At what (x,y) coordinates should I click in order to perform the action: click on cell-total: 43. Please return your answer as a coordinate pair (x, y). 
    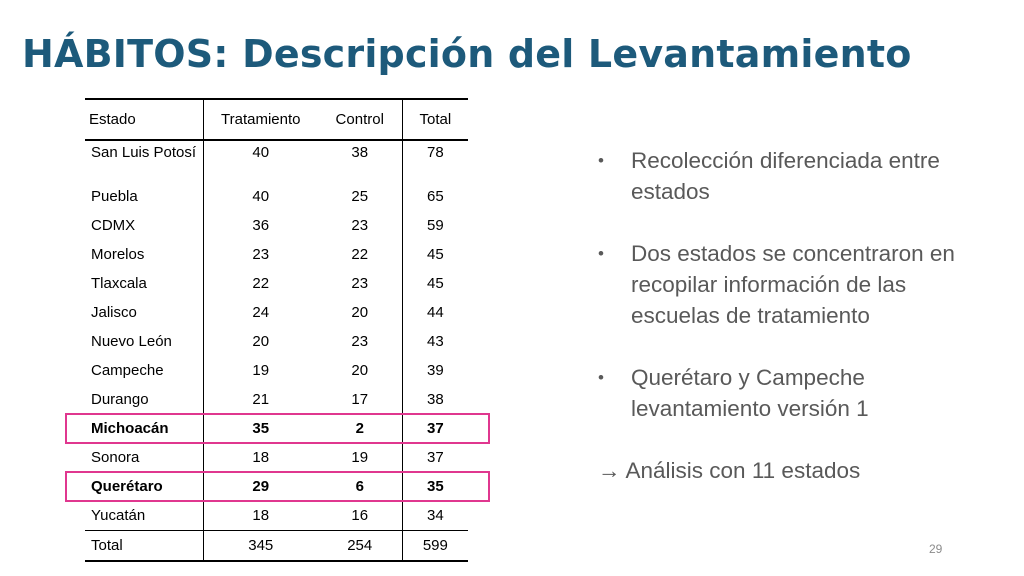
    Looking at the image, I should click on (435, 341).